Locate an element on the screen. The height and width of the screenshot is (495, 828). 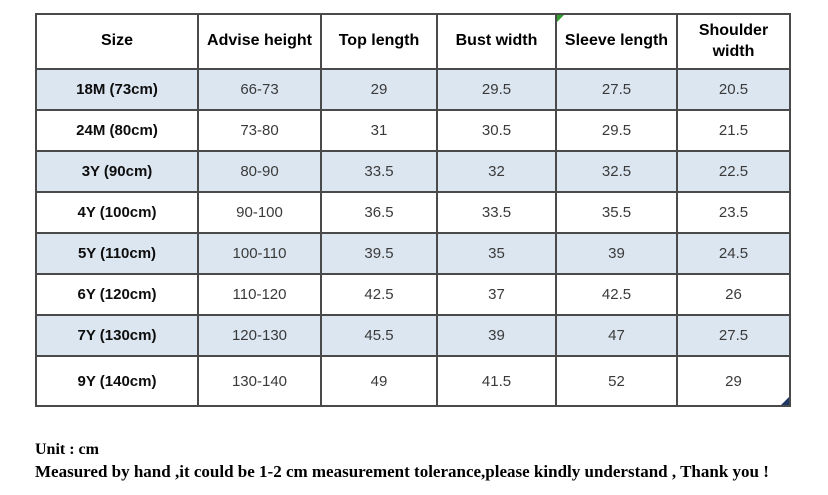
shoulder-width-cell: 23.5 is located at coordinates (733, 212).